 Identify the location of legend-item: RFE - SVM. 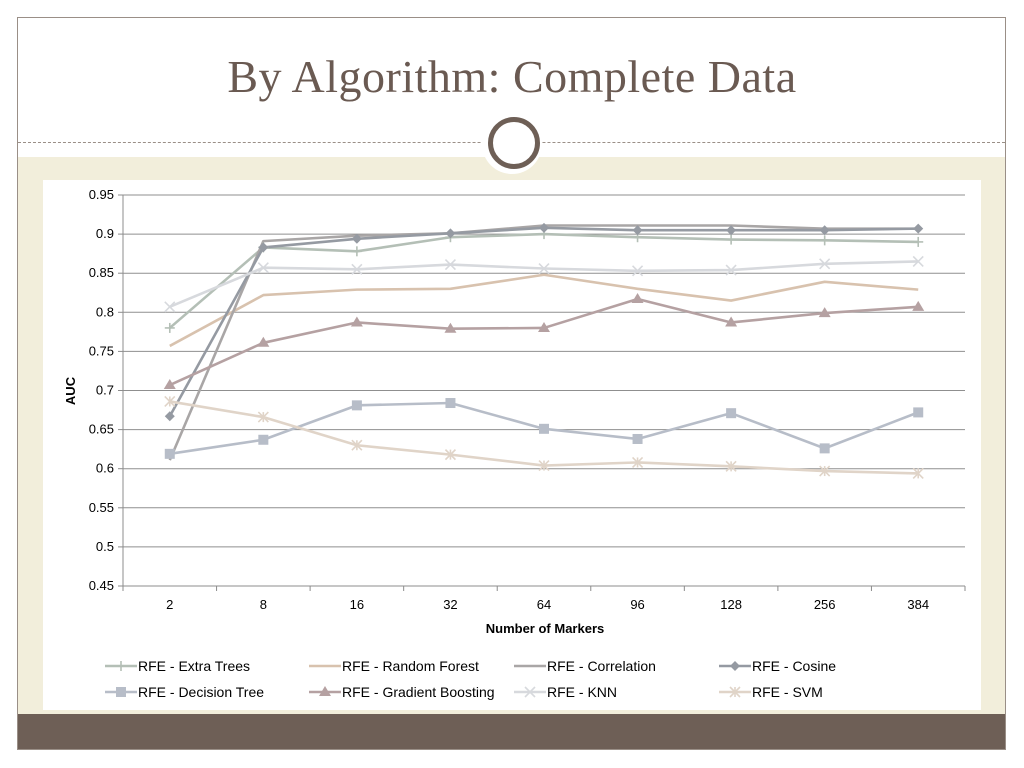
(771, 692).